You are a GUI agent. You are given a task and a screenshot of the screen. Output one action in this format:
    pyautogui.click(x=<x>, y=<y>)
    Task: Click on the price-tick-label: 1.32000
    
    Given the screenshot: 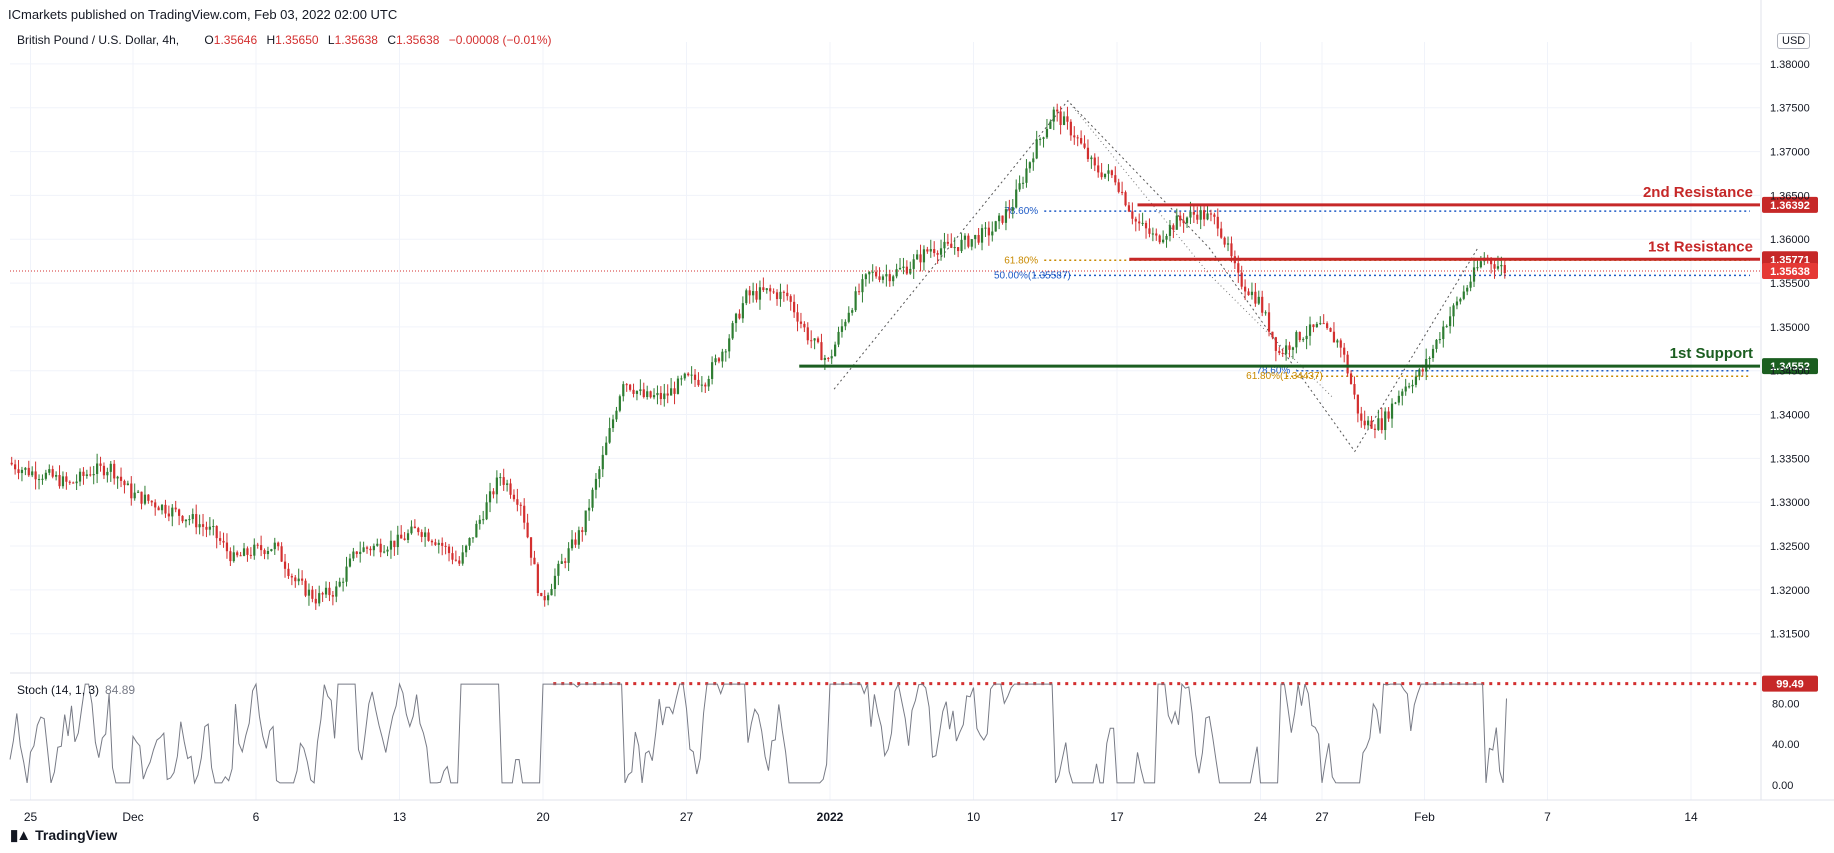 What is the action you would take?
    pyautogui.click(x=1790, y=591)
    